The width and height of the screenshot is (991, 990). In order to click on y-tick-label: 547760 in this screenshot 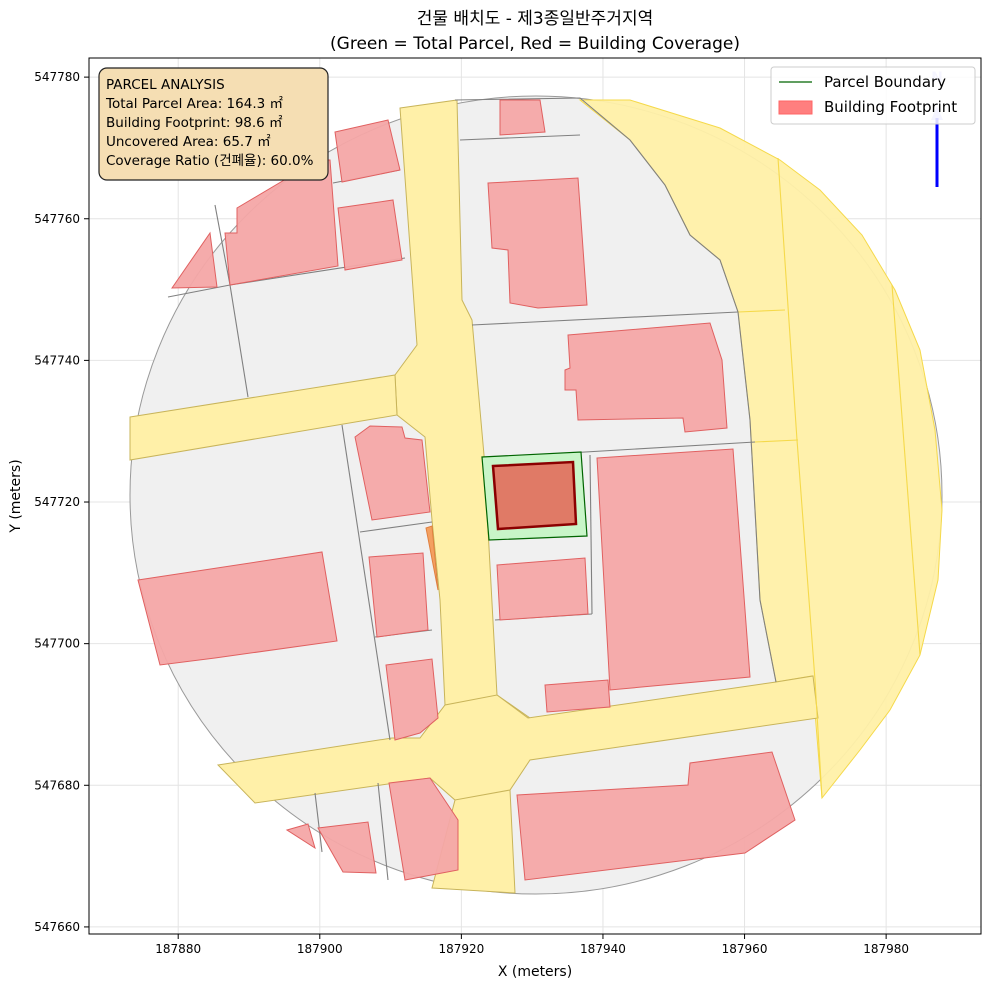, I will do `click(57, 219)`.